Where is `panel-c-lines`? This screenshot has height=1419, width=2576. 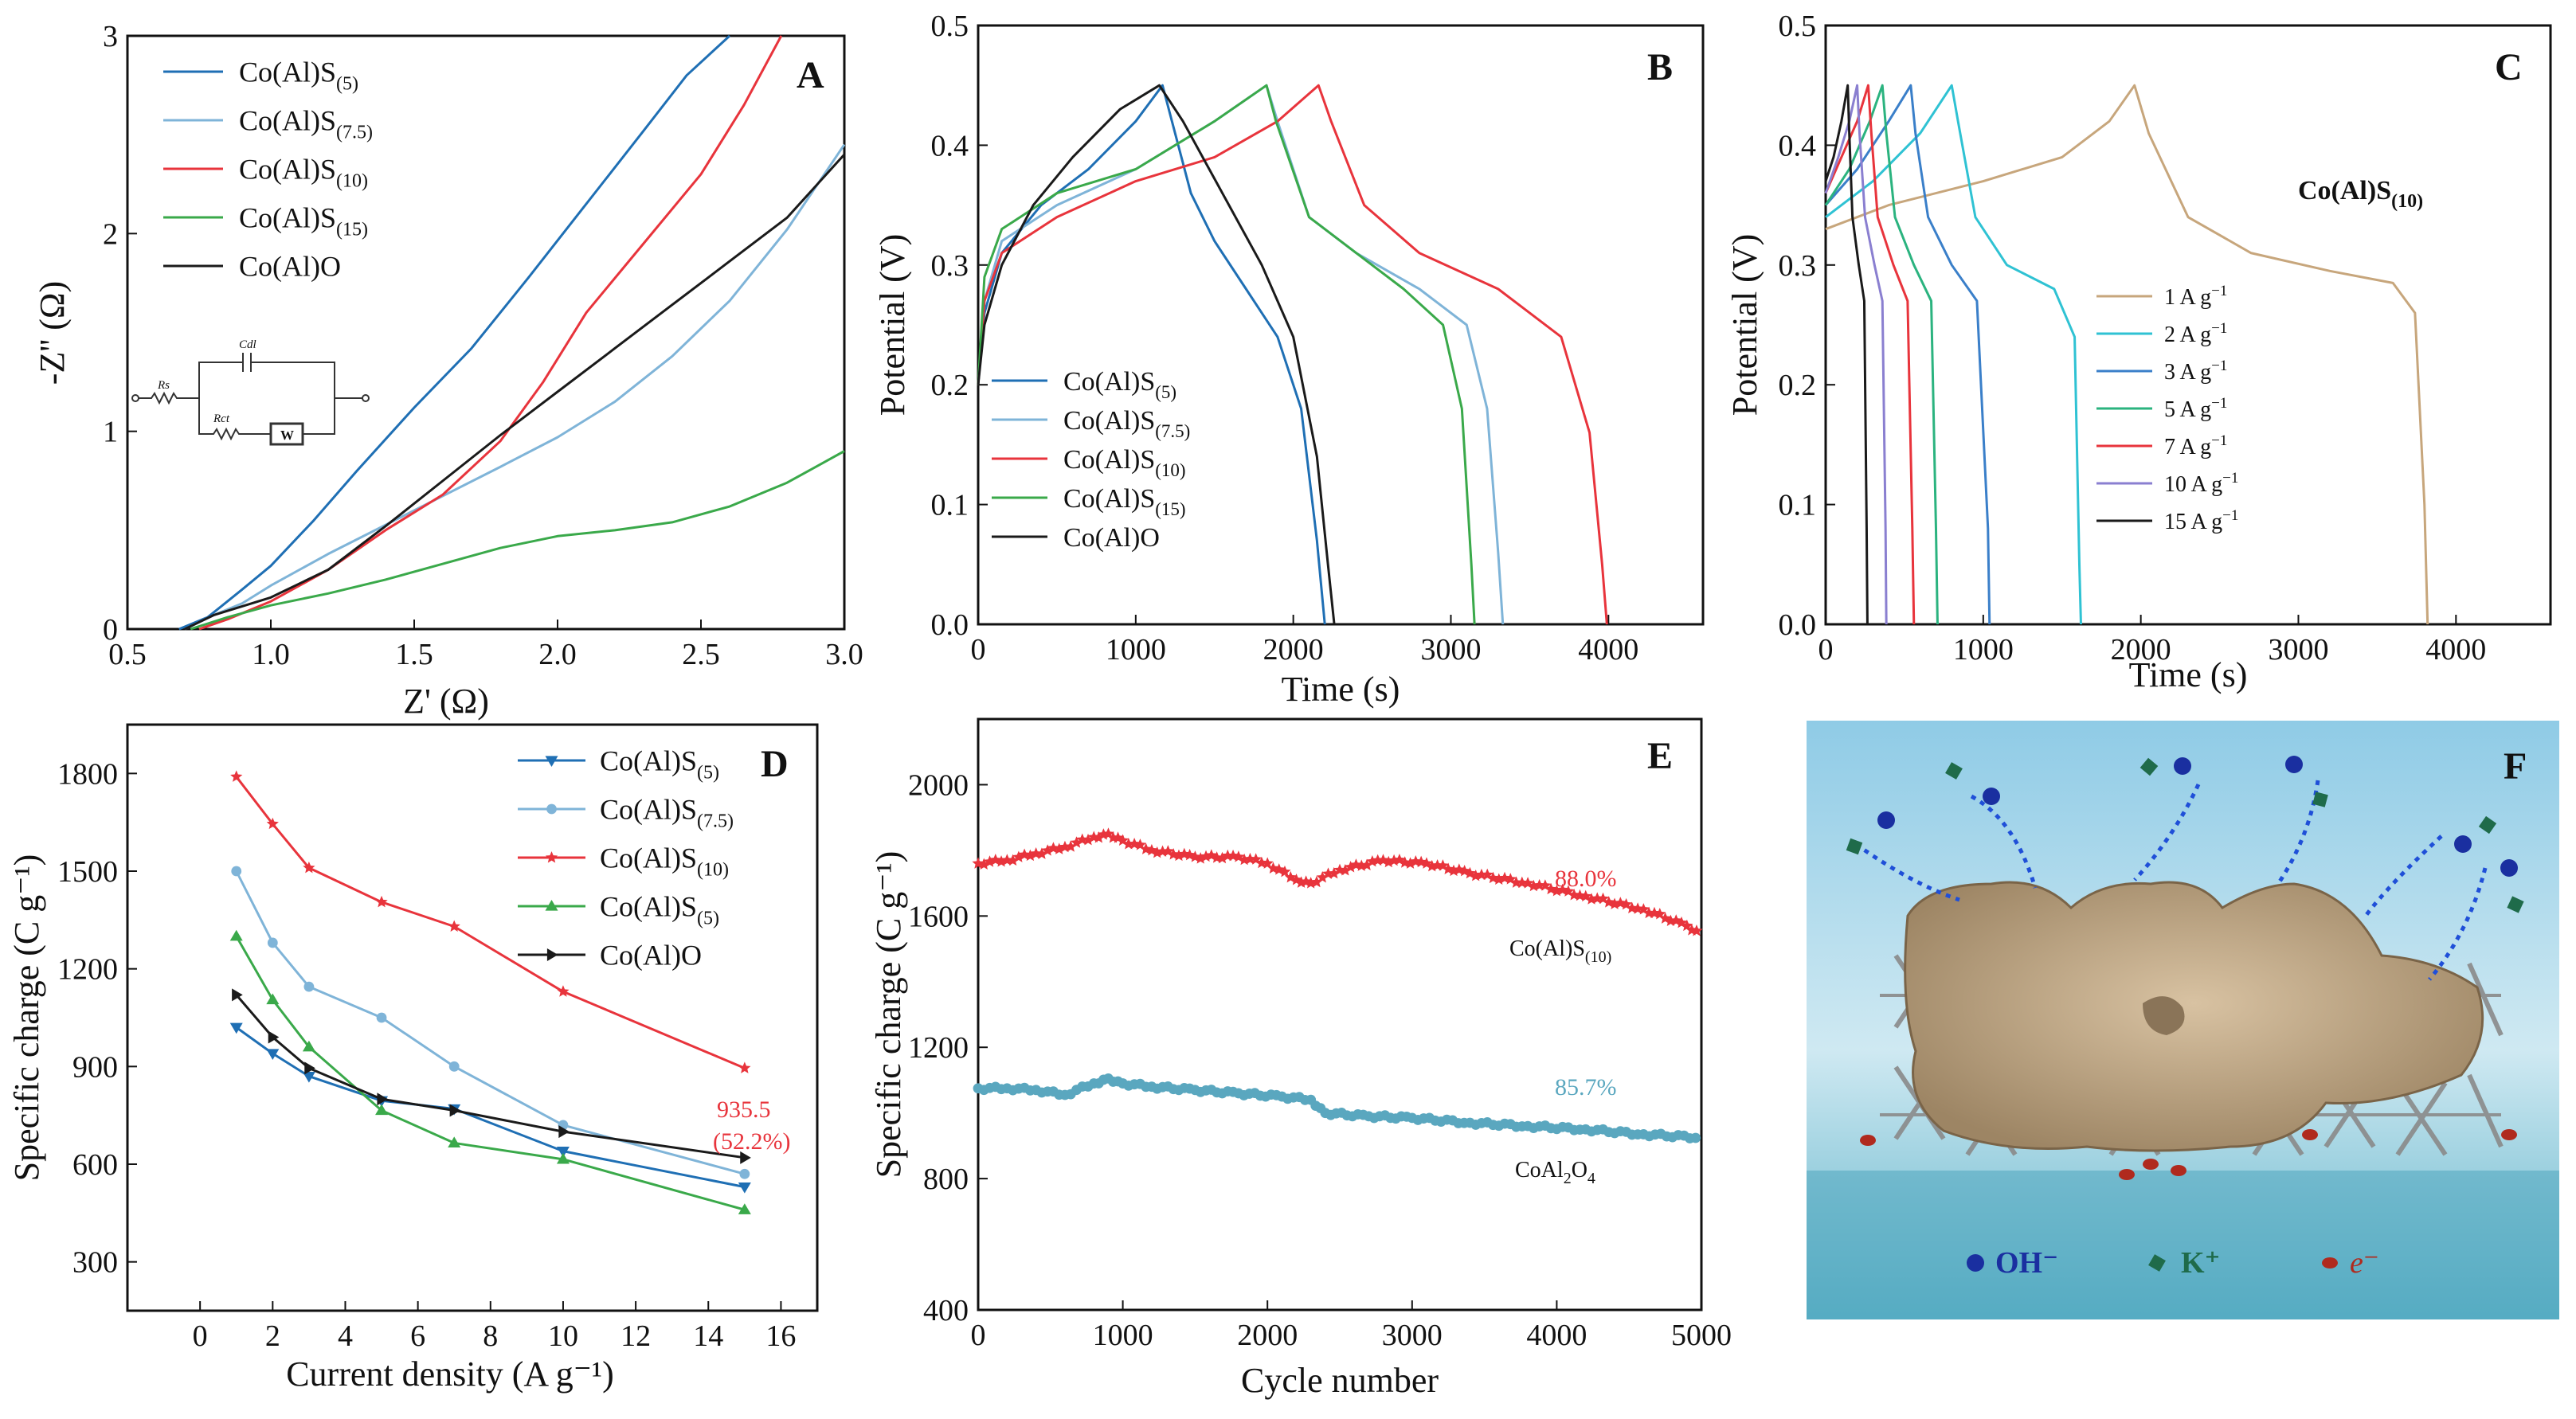
panel-c-lines is located at coordinates (2126, 354).